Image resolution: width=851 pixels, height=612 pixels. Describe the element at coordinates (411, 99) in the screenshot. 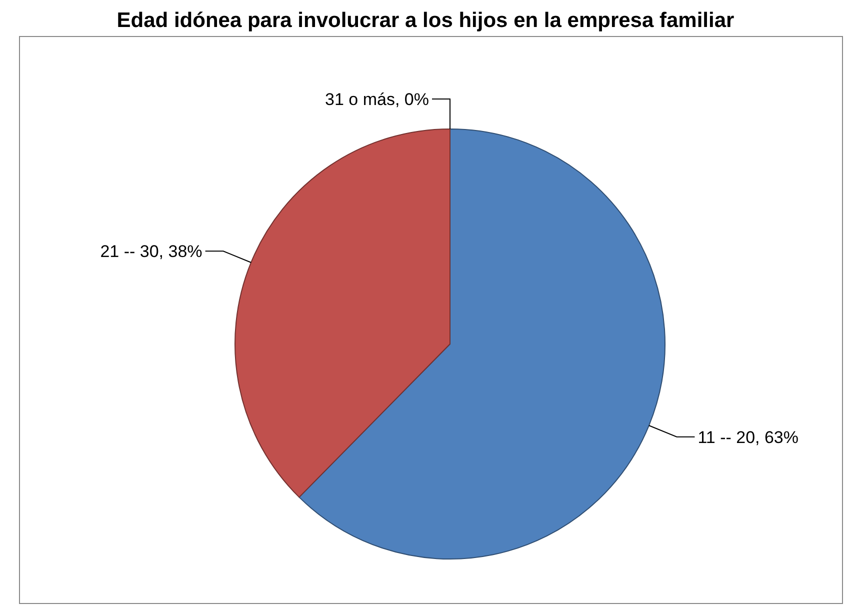

I see `text: , 0%` at that location.